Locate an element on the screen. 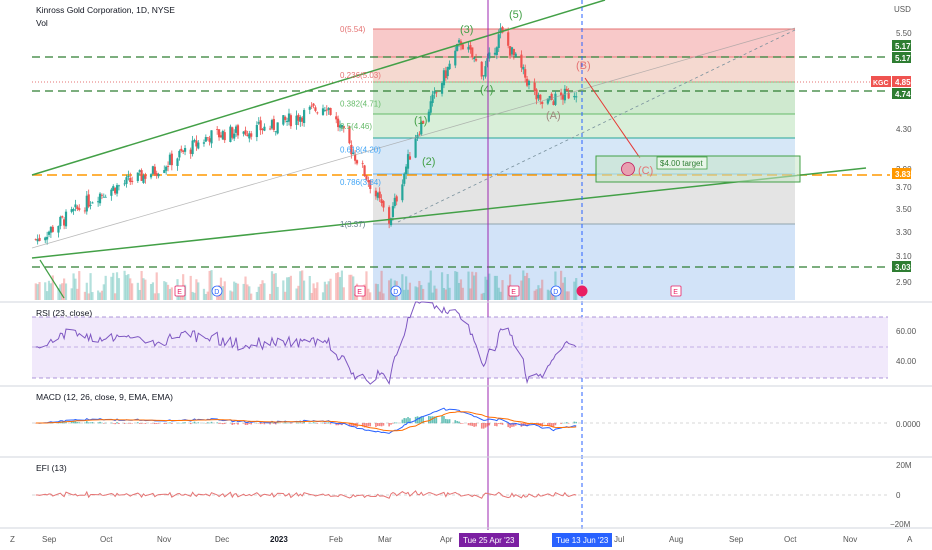 The width and height of the screenshot is (932, 550). date-badge-apr25-text: Tue 25 Apr '23 is located at coordinates (489, 540).